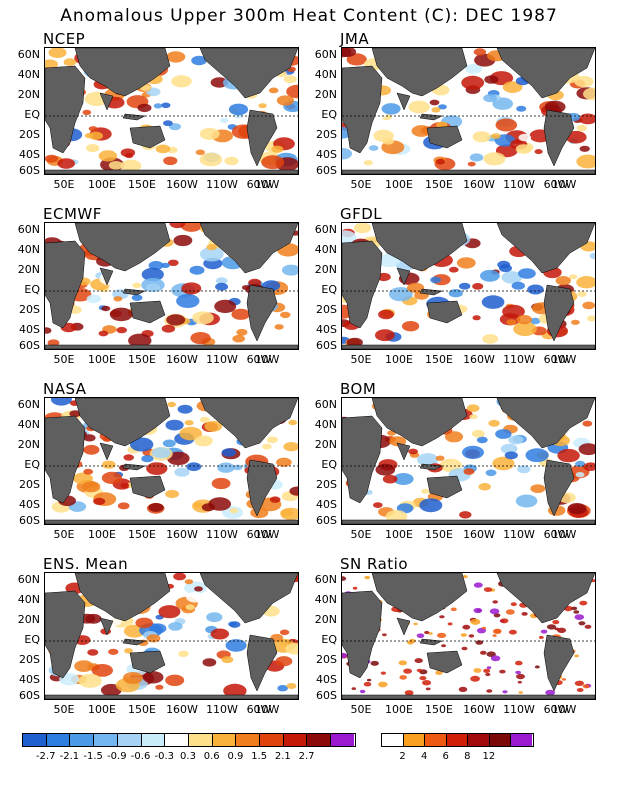 The height and width of the screenshot is (800, 618). Describe the element at coordinates (86, 564) in the screenshot. I see `panel-title: ENS. Mean` at that location.